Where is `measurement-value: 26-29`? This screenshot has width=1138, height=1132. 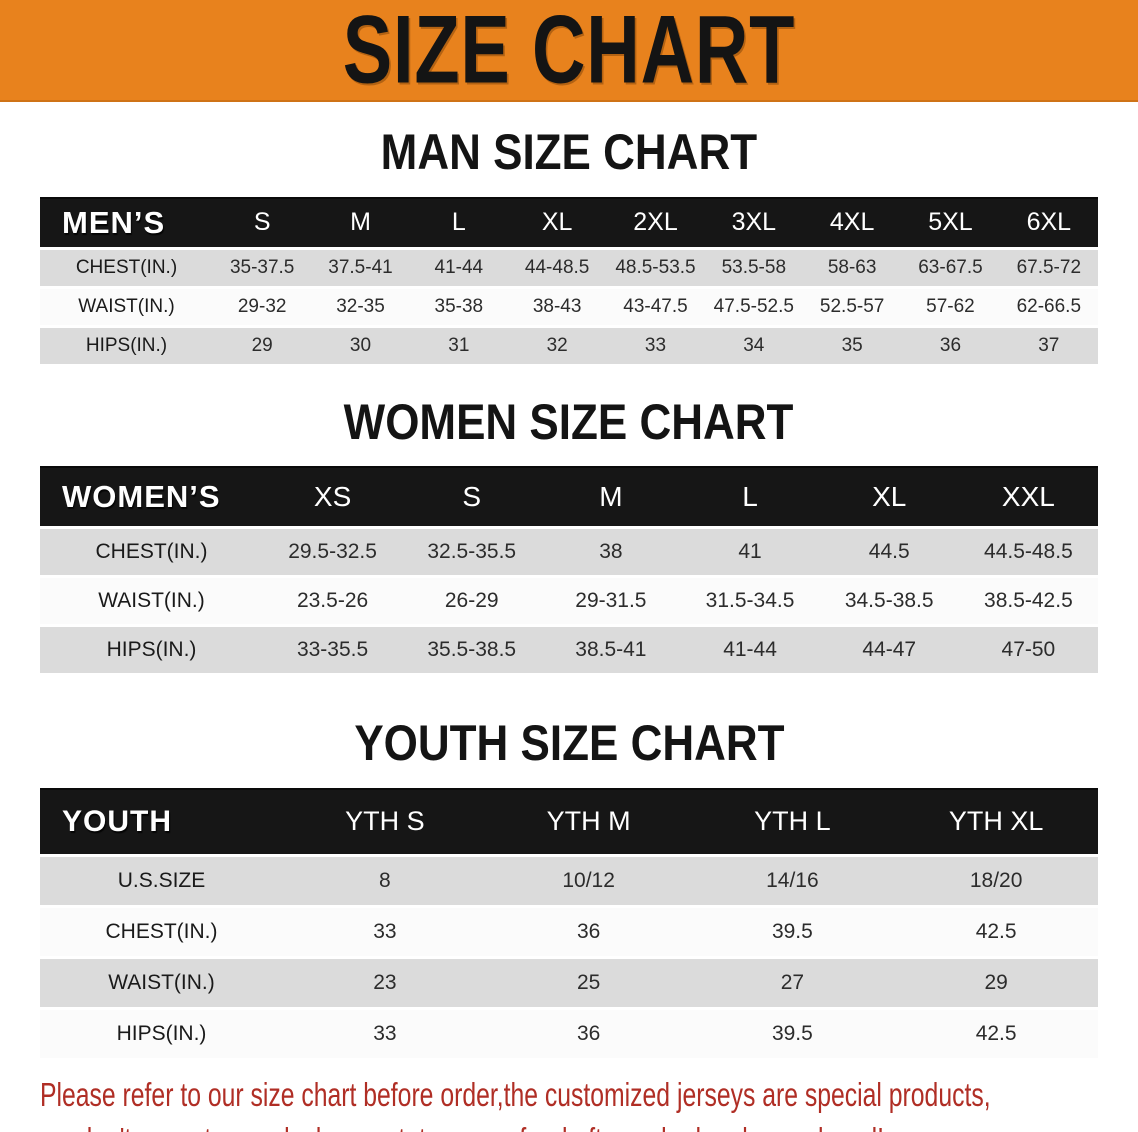
measurement-value: 26-29 is located at coordinates (471, 600).